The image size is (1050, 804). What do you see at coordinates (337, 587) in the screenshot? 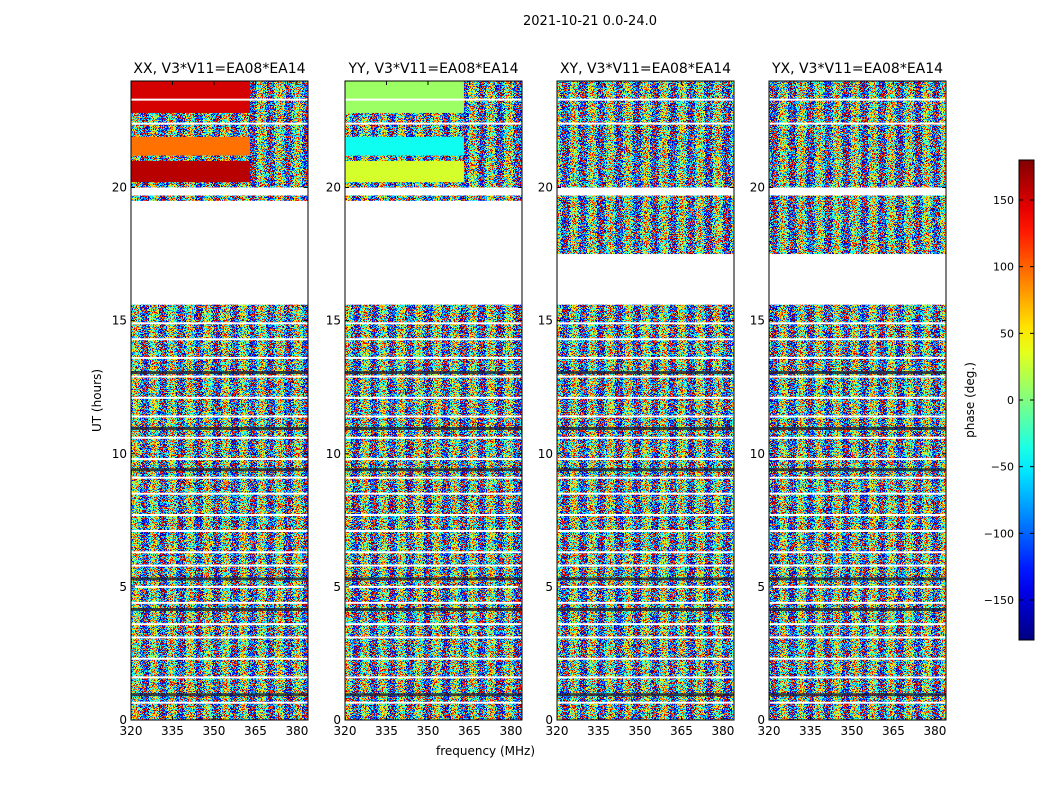
I see `ytick-label-1-1: 5` at bounding box center [337, 587].